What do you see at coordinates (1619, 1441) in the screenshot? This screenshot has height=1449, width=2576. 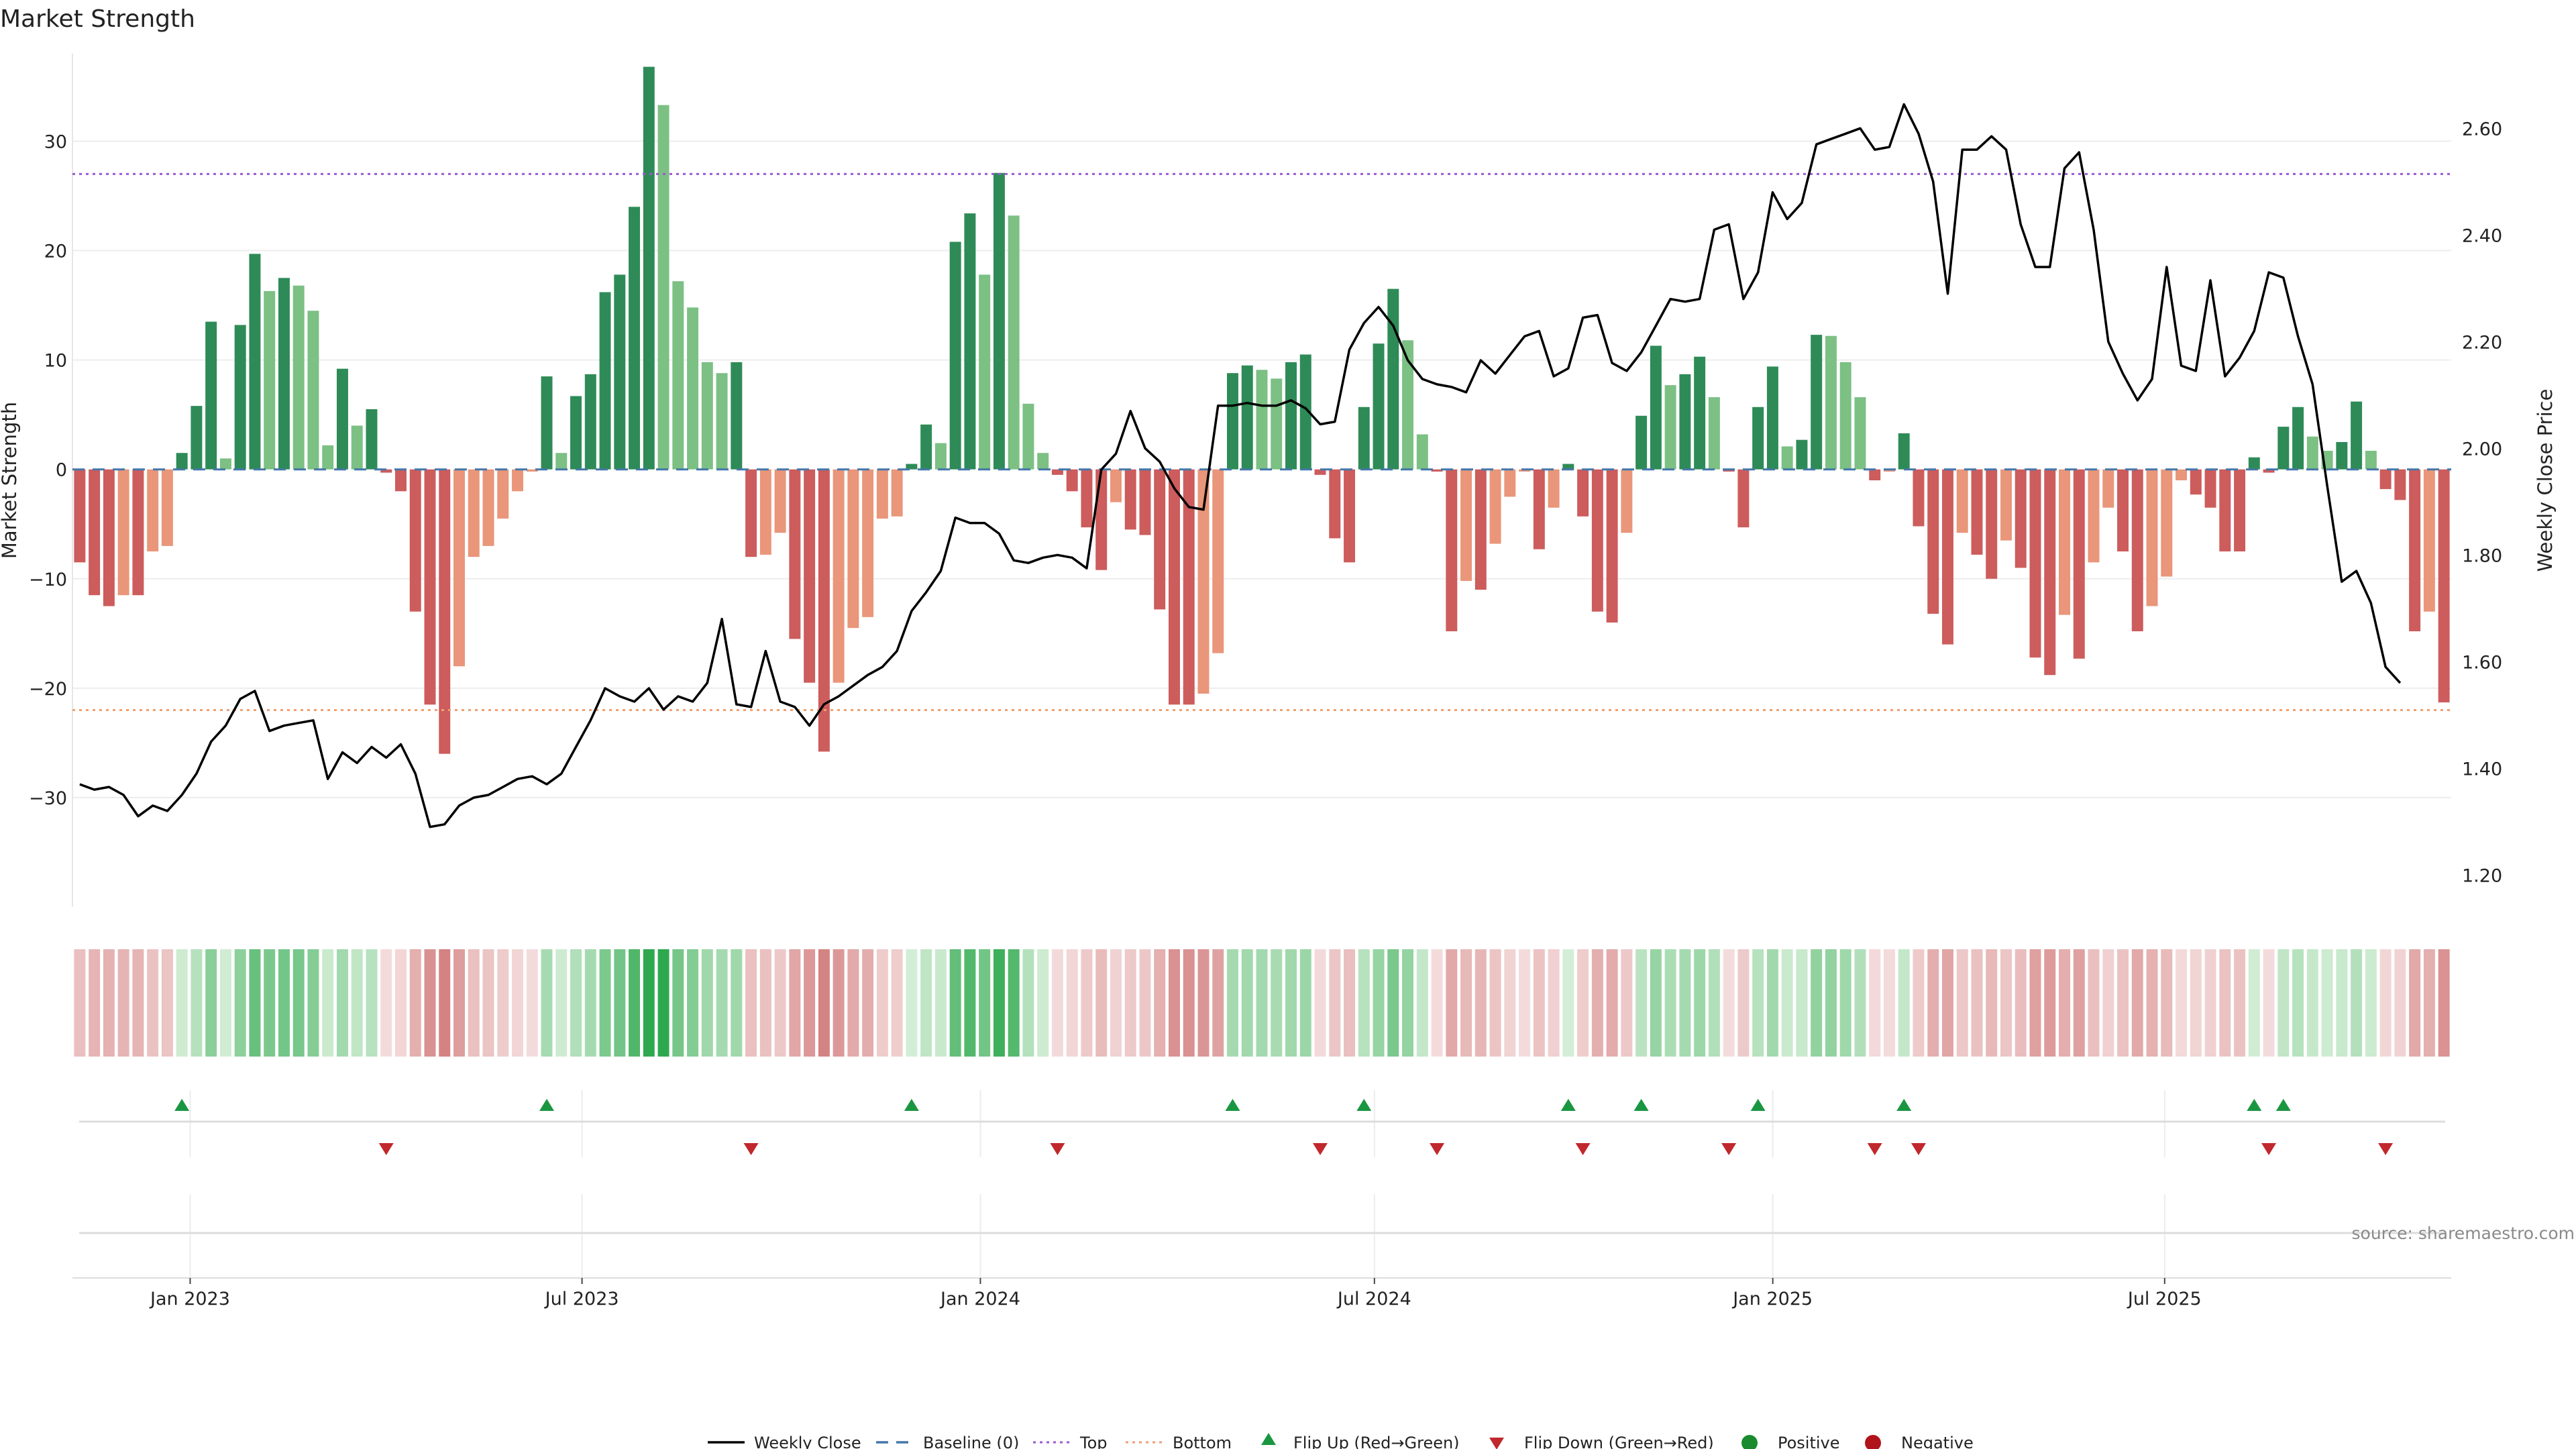 I see `legend-flip-down: Flip Down (Green→Red)` at bounding box center [1619, 1441].